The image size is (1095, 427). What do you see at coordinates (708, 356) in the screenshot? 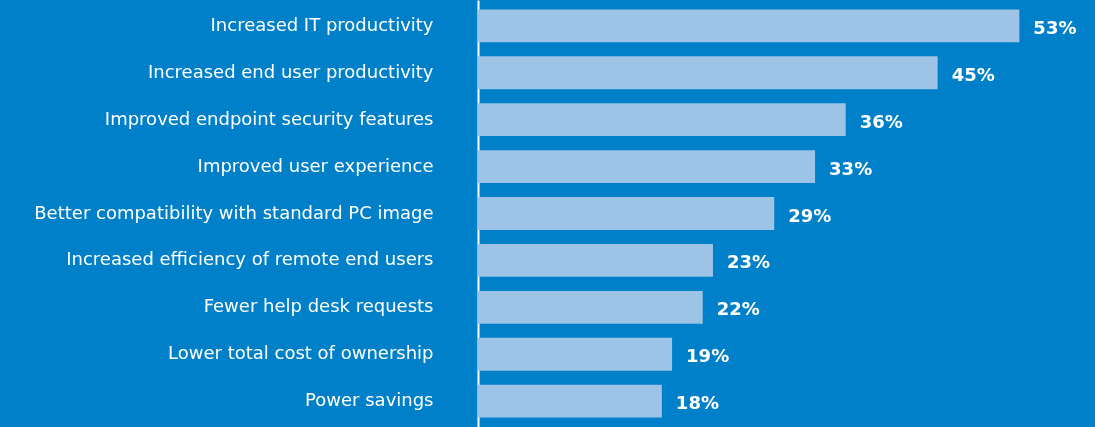
I see `data-label: 19%` at bounding box center [708, 356].